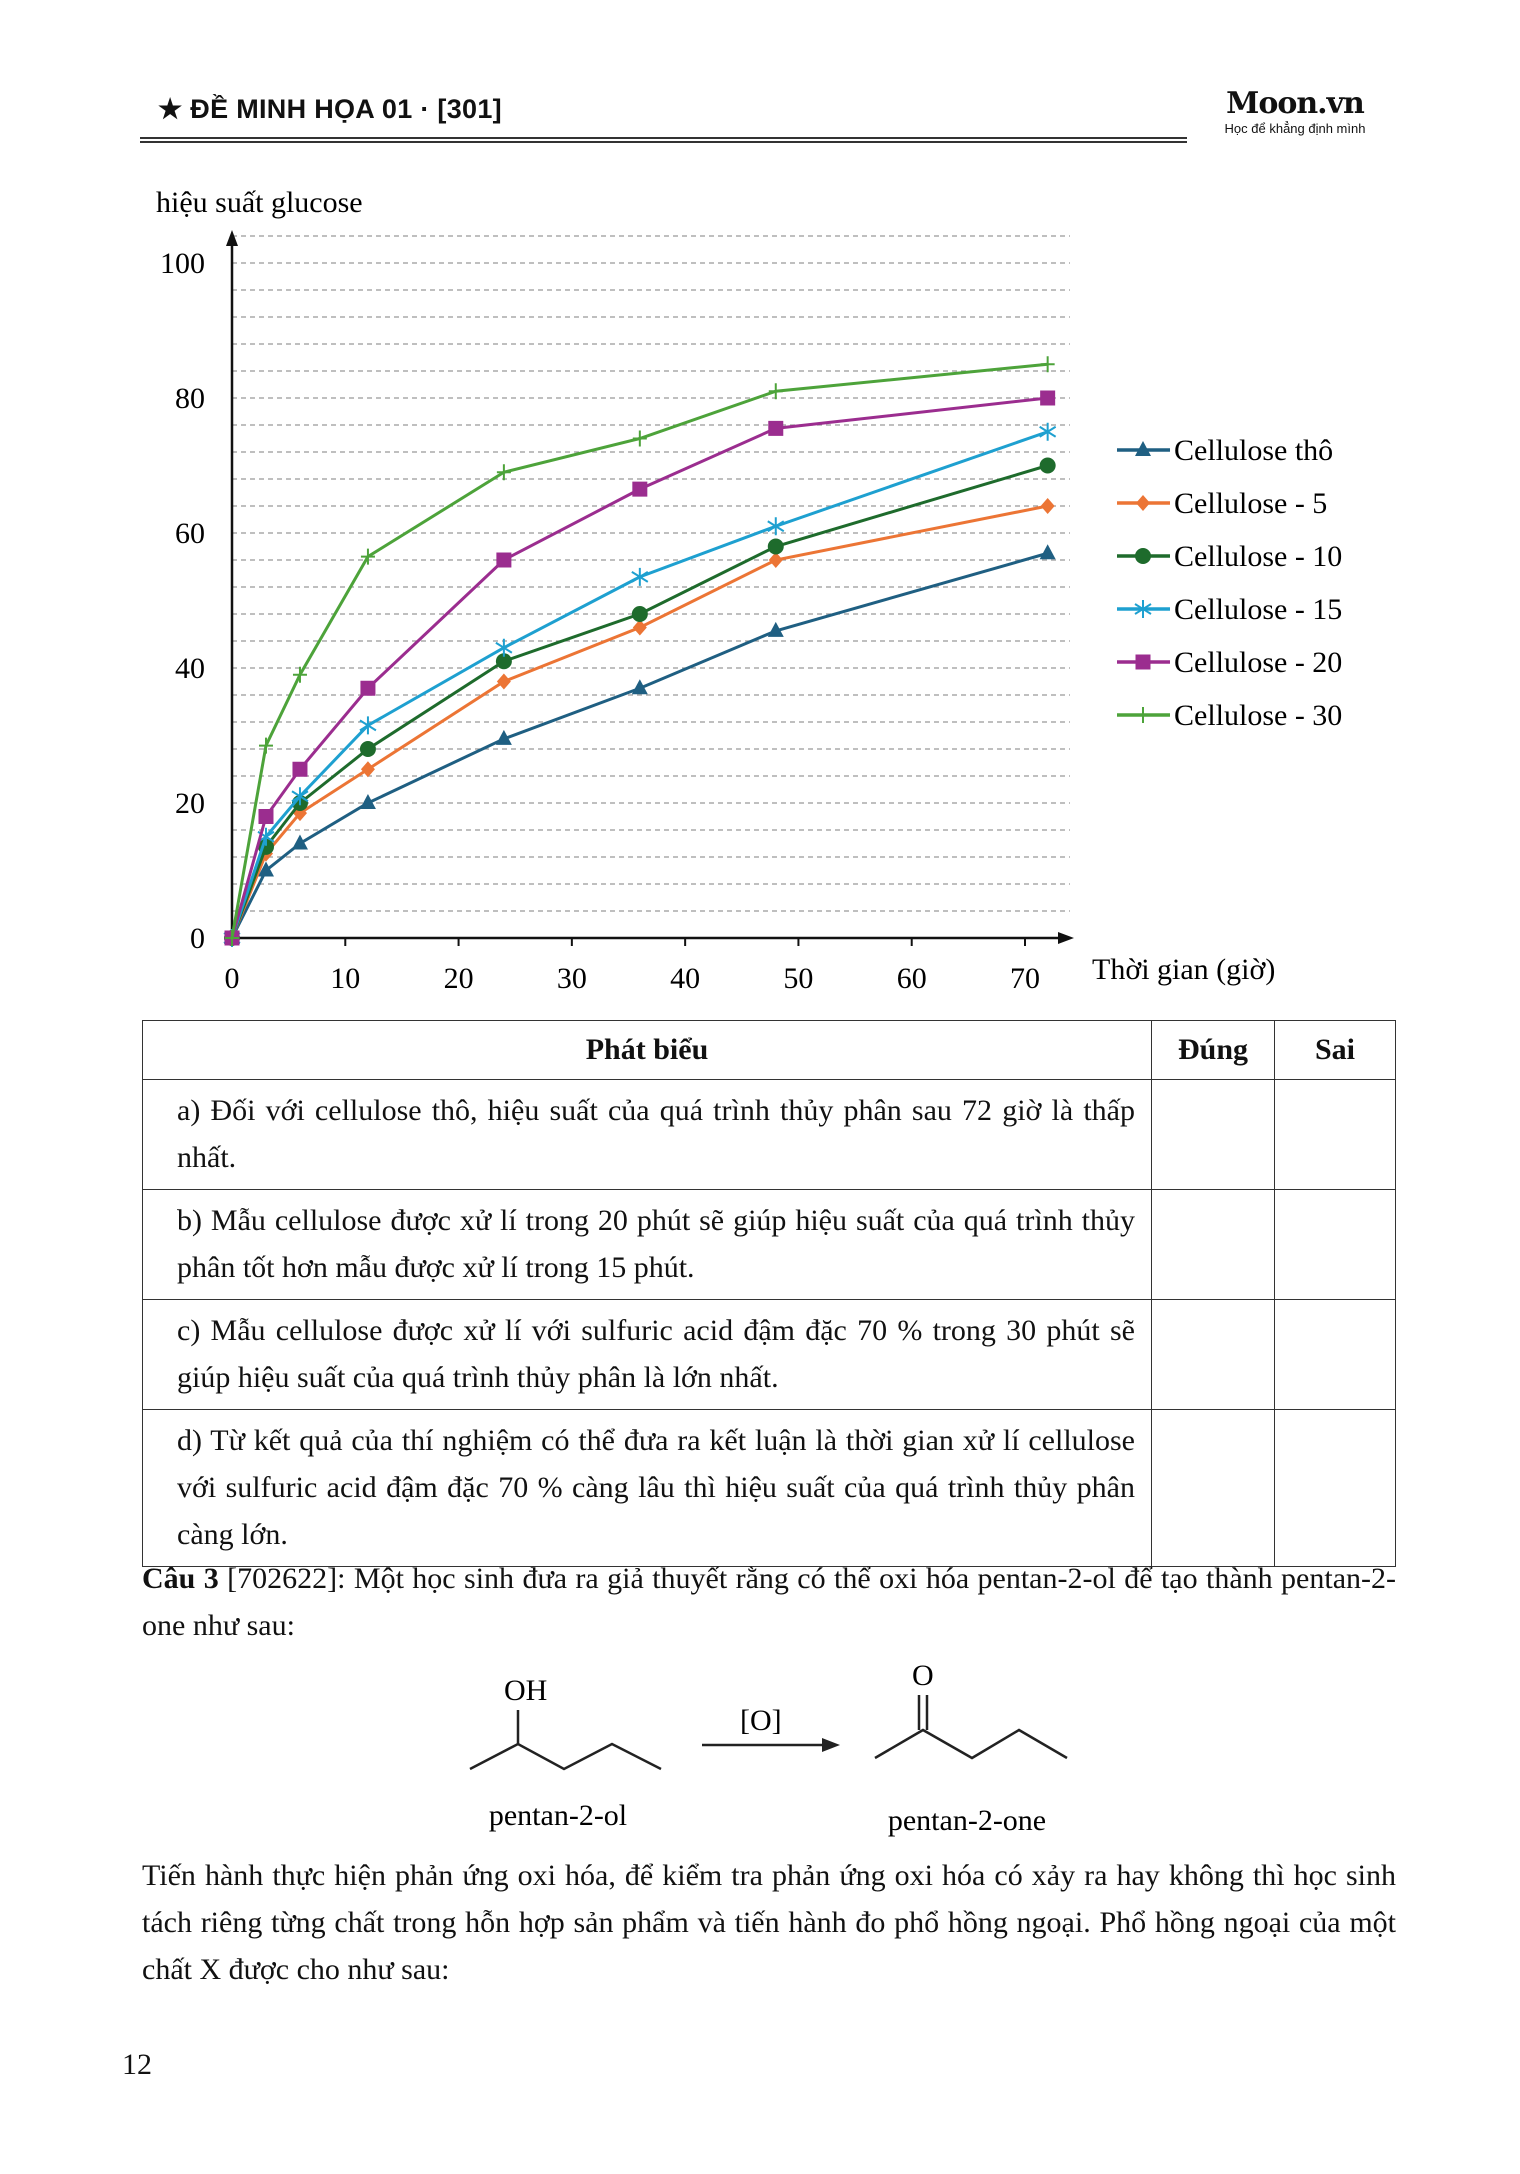 This screenshot has height=2174, width=1520. What do you see at coordinates (967, 1820) in the screenshot?
I see `product-name: pentan-2-one` at bounding box center [967, 1820].